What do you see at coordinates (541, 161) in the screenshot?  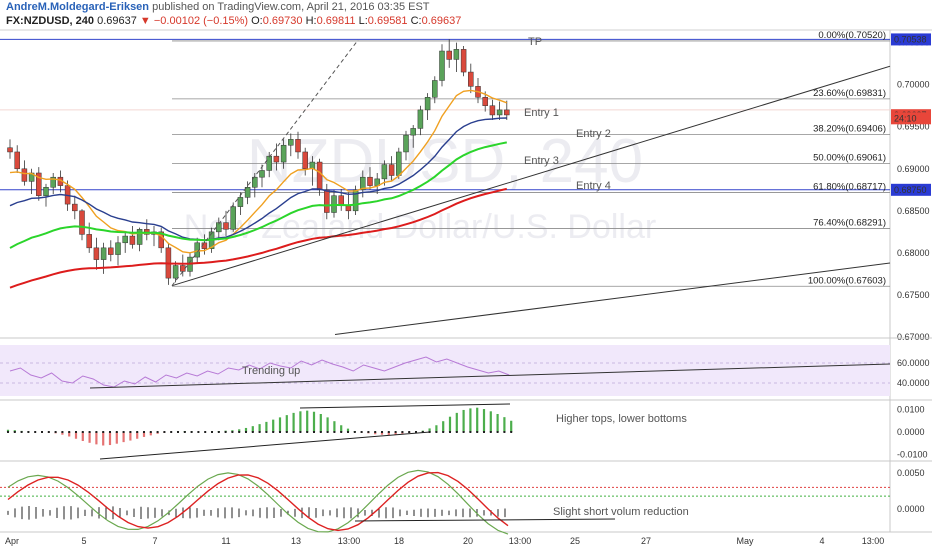 I see `entry-3-label: Entry 3` at bounding box center [541, 161].